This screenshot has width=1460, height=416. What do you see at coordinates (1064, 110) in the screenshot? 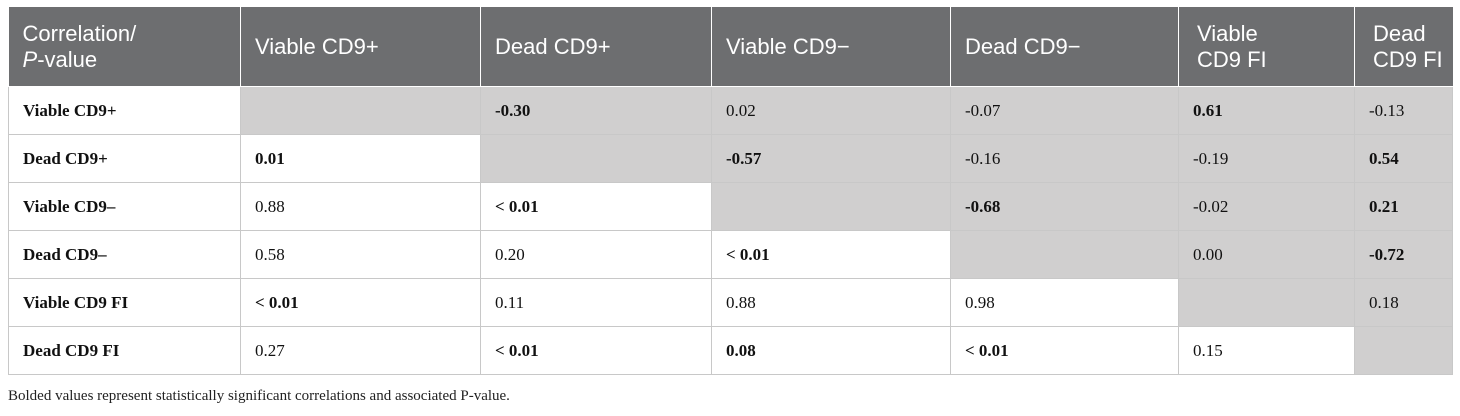
I see `value-cell: -0.07` at bounding box center [1064, 110].